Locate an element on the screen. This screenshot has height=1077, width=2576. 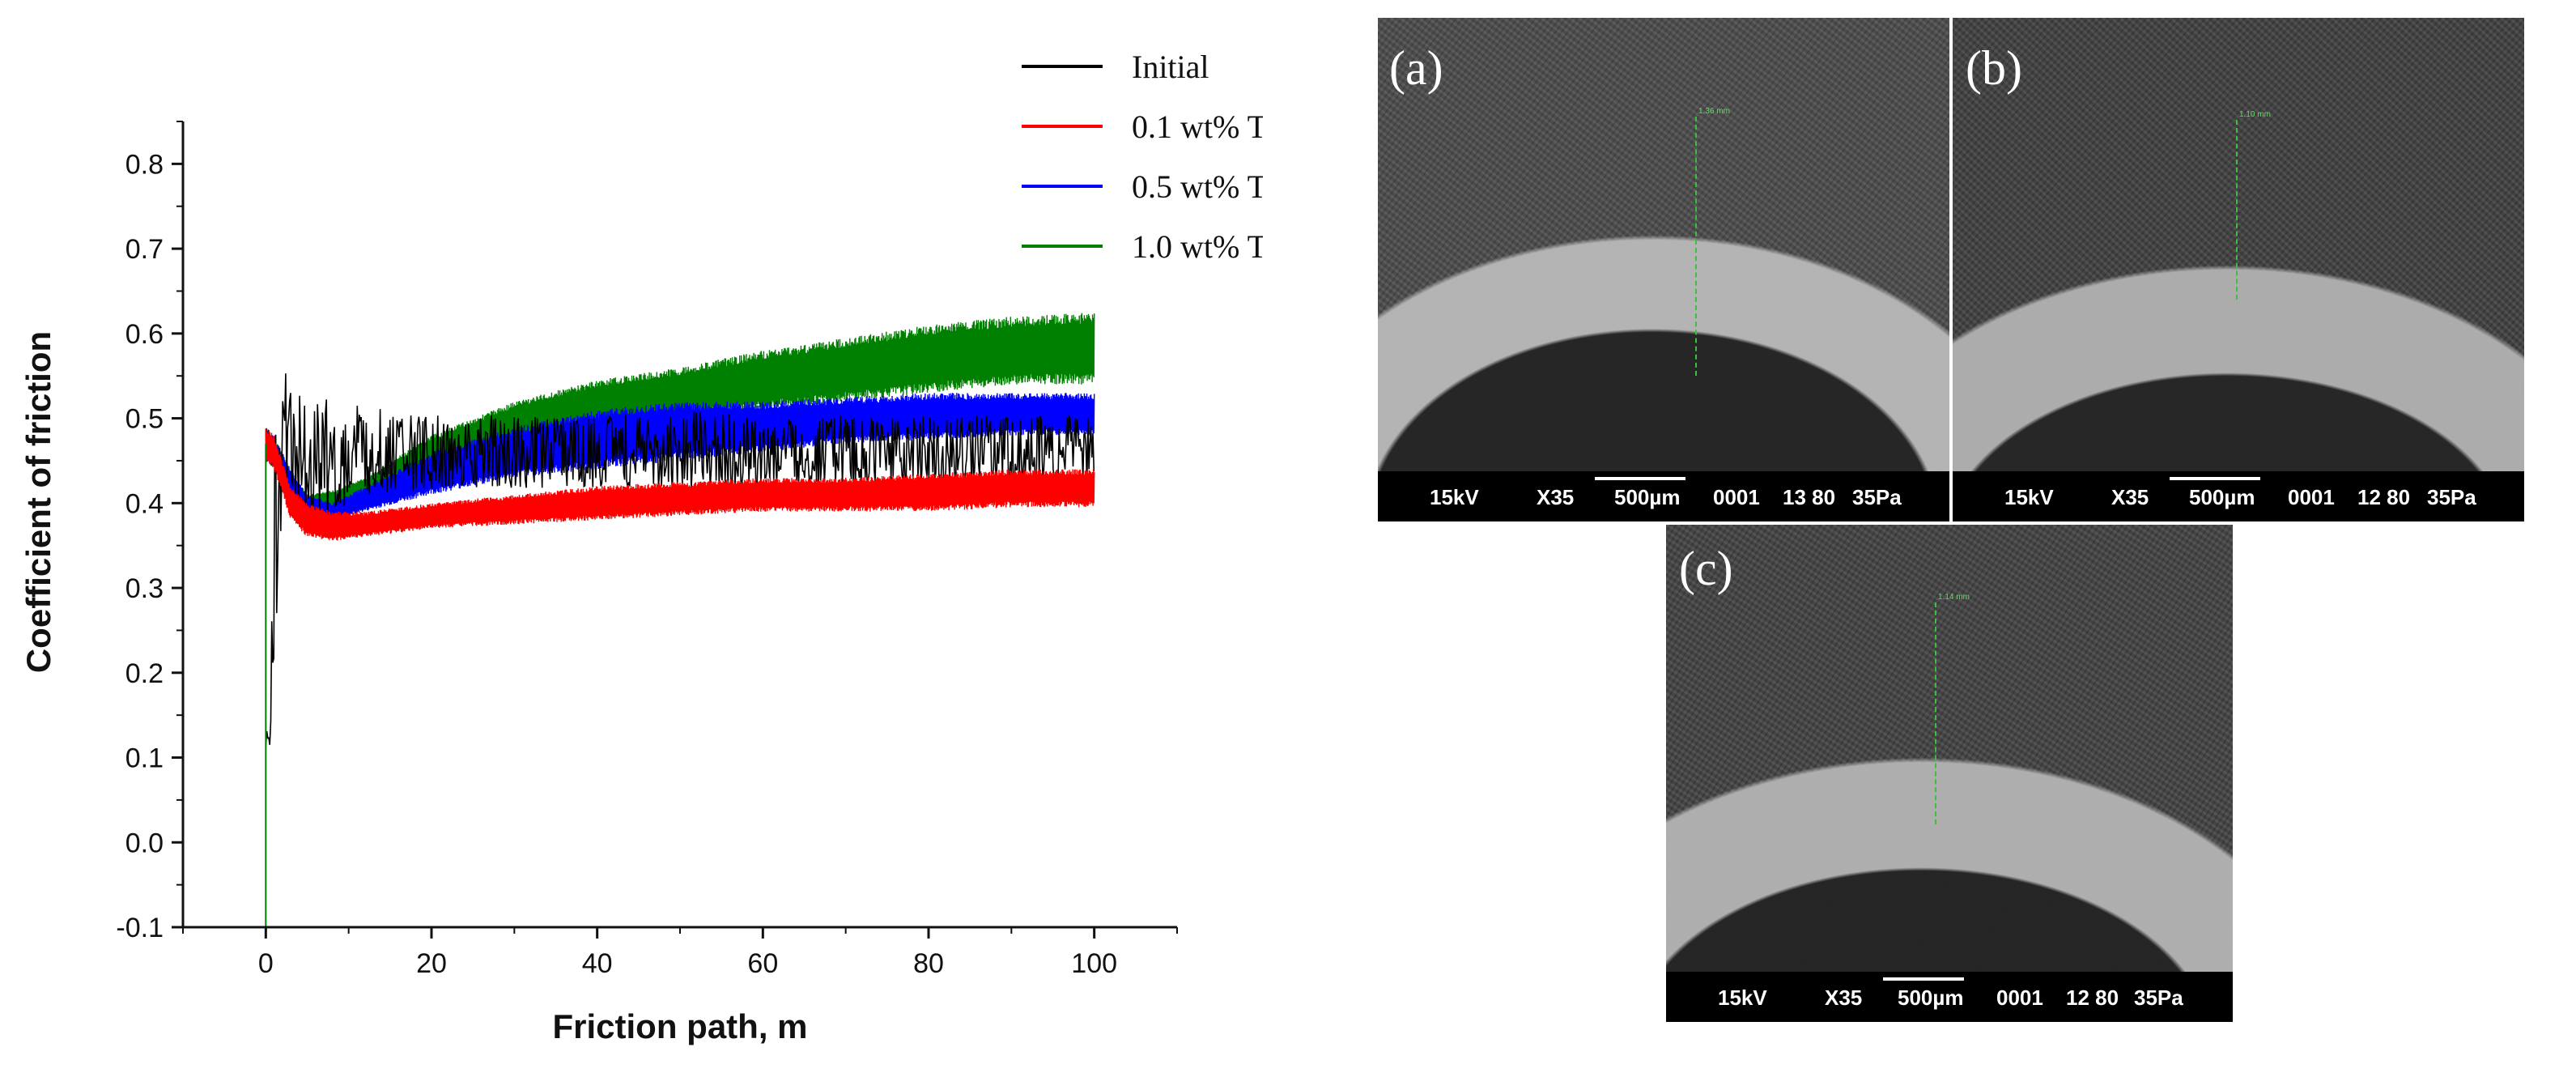
y-tick-label: 0.2 is located at coordinates (144, 673).